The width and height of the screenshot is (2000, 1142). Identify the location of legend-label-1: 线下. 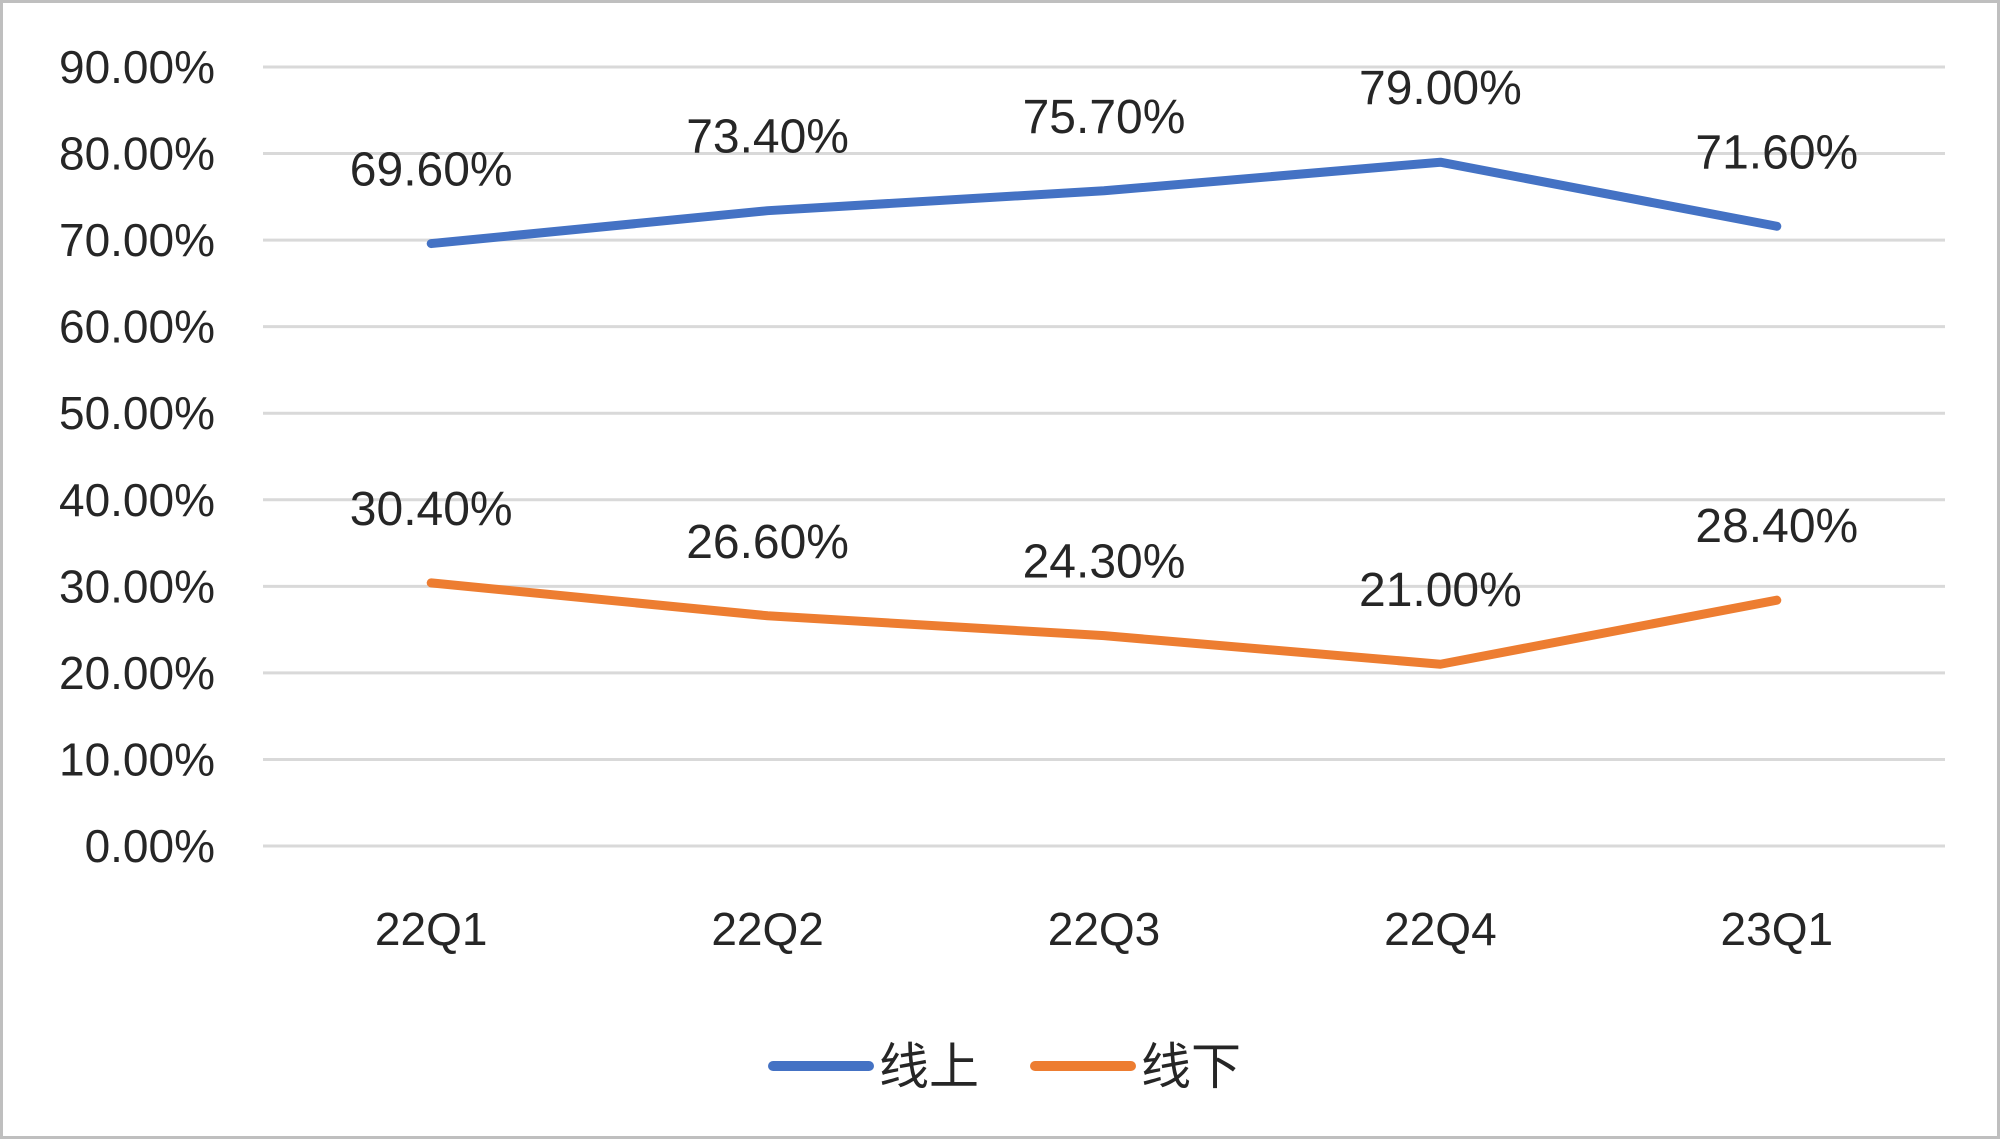
(1191, 1067).